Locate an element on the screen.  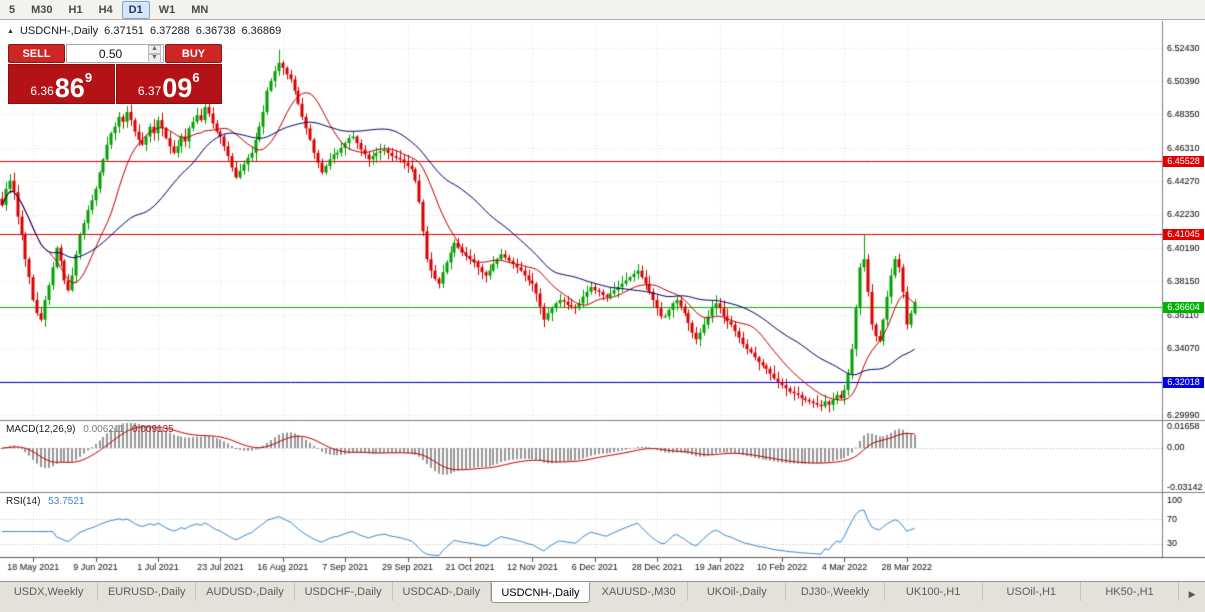
chart-tab-ukoil-daily: UKOil-,Daily is located at coordinates (737, 591).